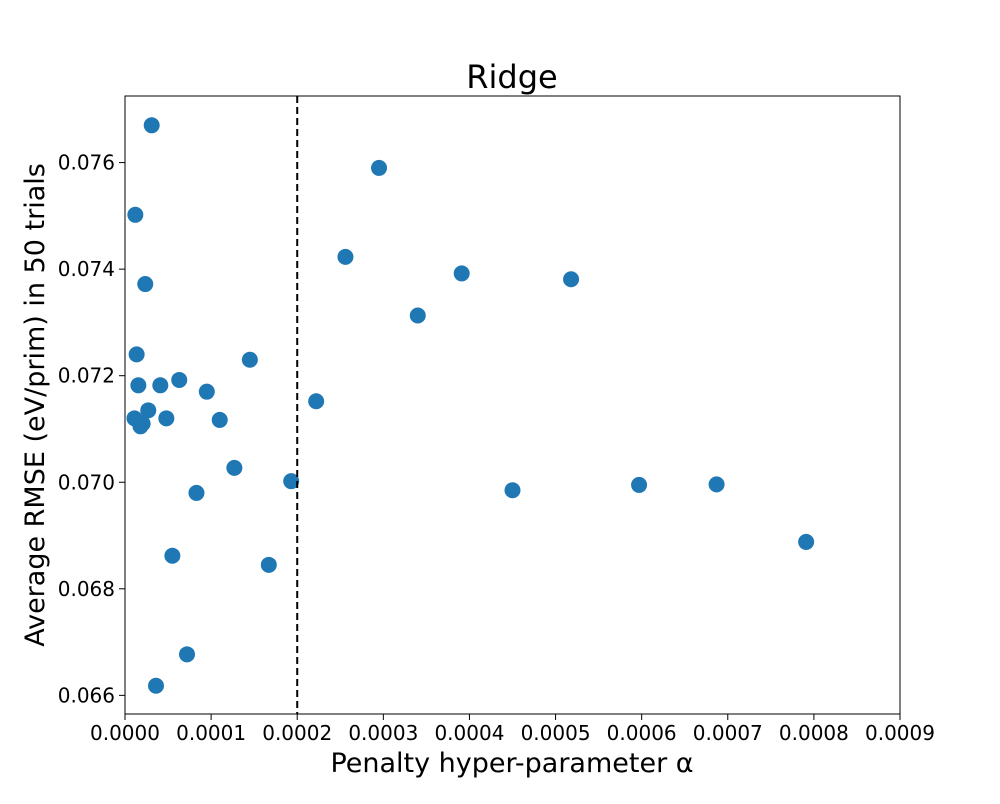  I want to click on x-tick-label: 0.0003, so click(383, 733).